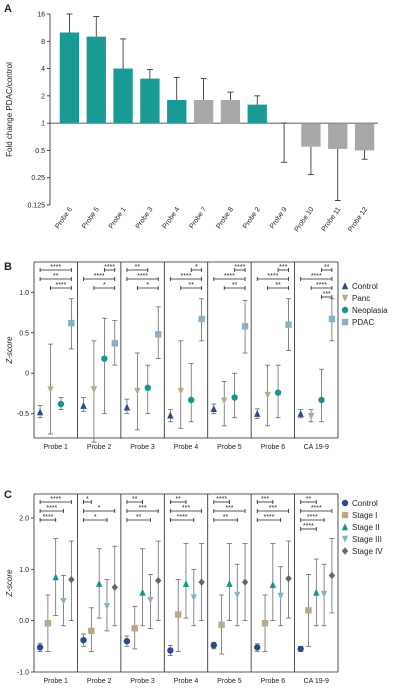 The height and width of the screenshot is (690, 400). What do you see at coordinates (23, 673) in the screenshot?
I see `panel-c-y-tick-label: -1.0` at bounding box center [23, 673].